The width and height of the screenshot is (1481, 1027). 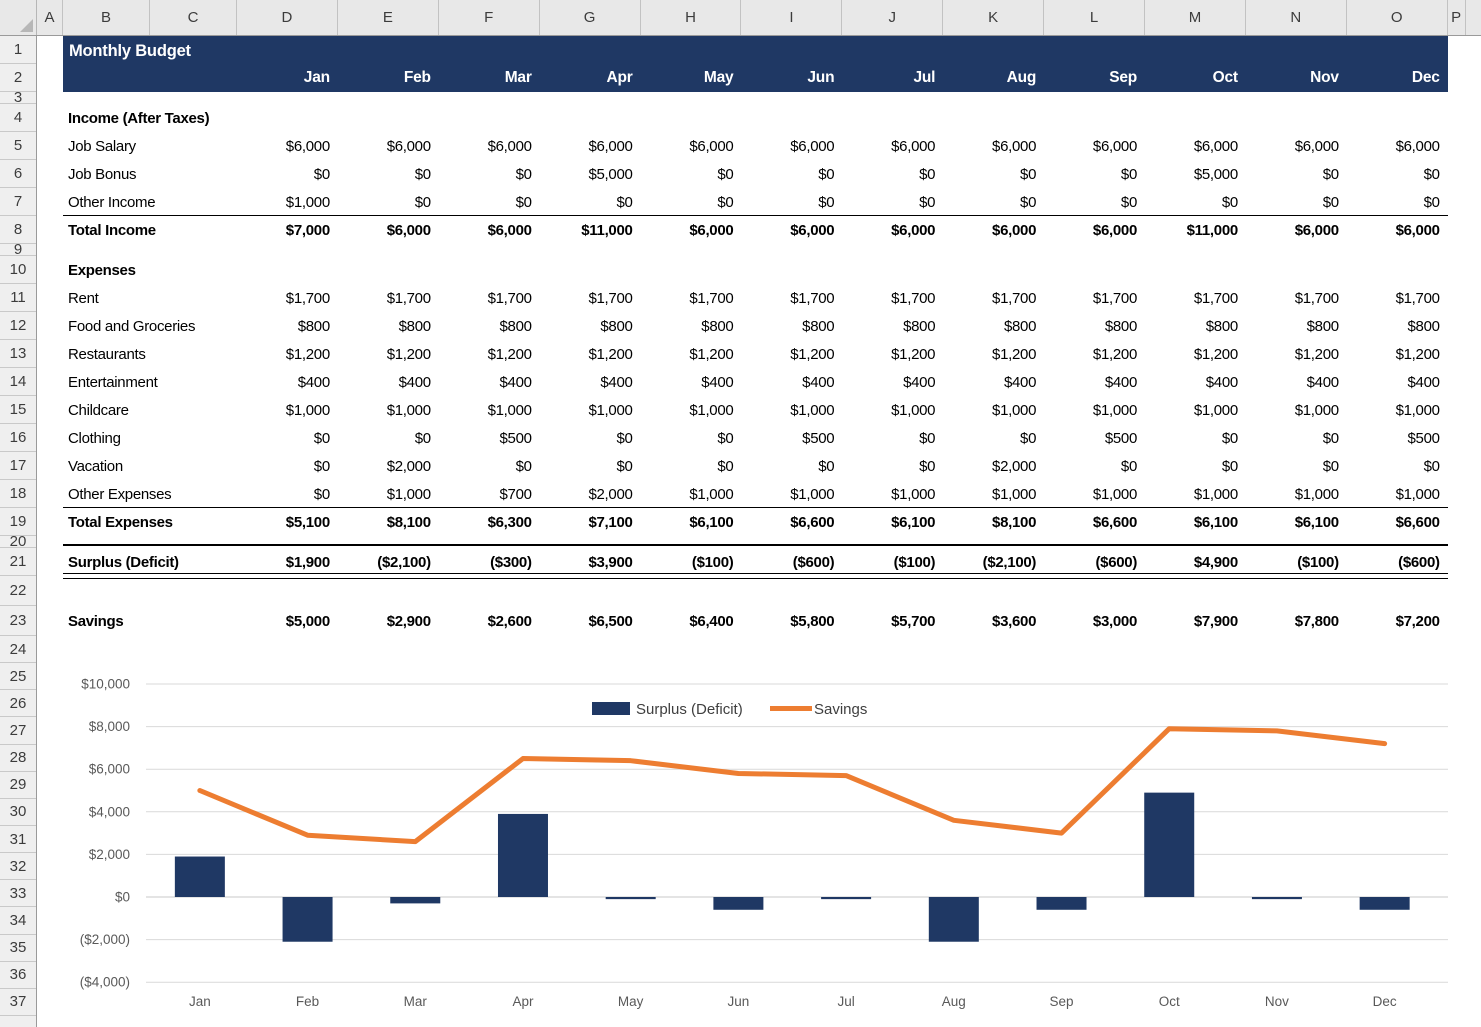 What do you see at coordinates (50, 17) in the screenshot?
I see `column-header-A: A` at bounding box center [50, 17].